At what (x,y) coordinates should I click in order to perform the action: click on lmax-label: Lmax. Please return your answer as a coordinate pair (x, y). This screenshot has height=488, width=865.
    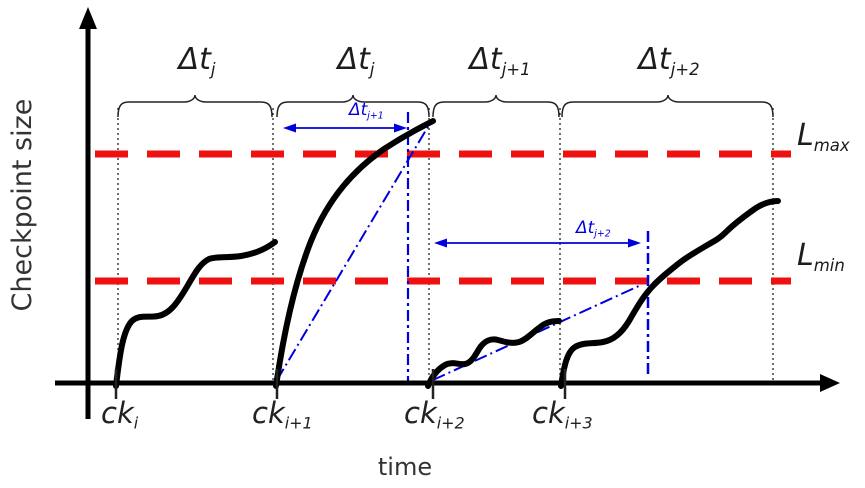
    Looking at the image, I should click on (823, 136).